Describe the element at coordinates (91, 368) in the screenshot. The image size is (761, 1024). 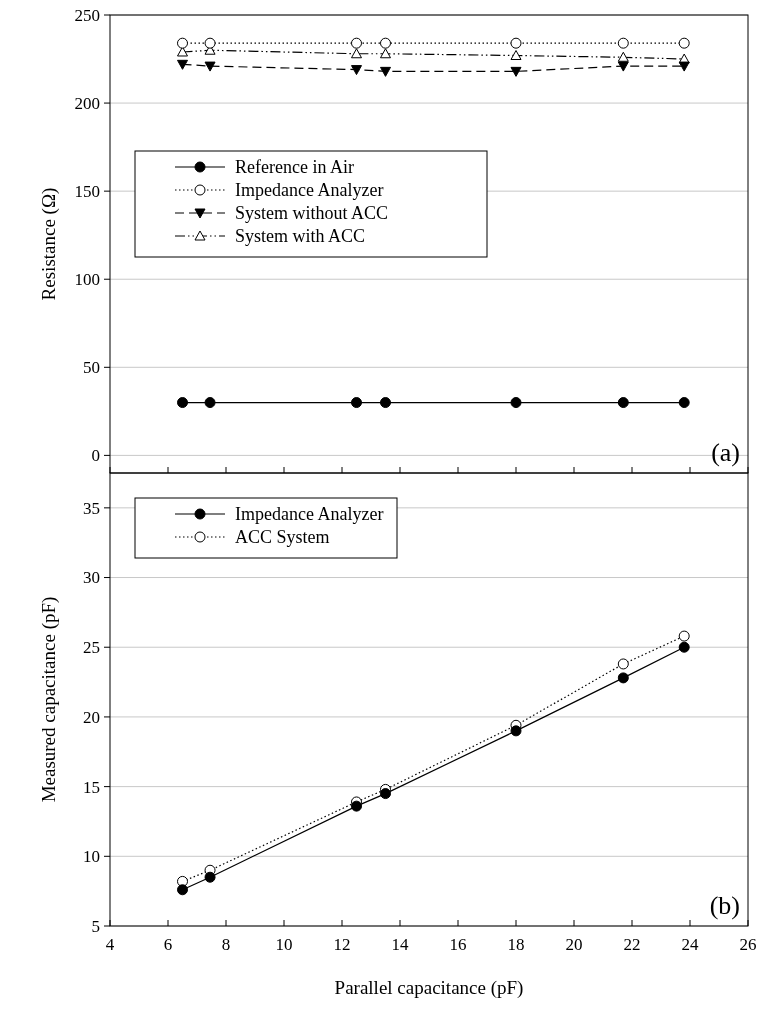
I see `y-tick-label: 50` at that location.